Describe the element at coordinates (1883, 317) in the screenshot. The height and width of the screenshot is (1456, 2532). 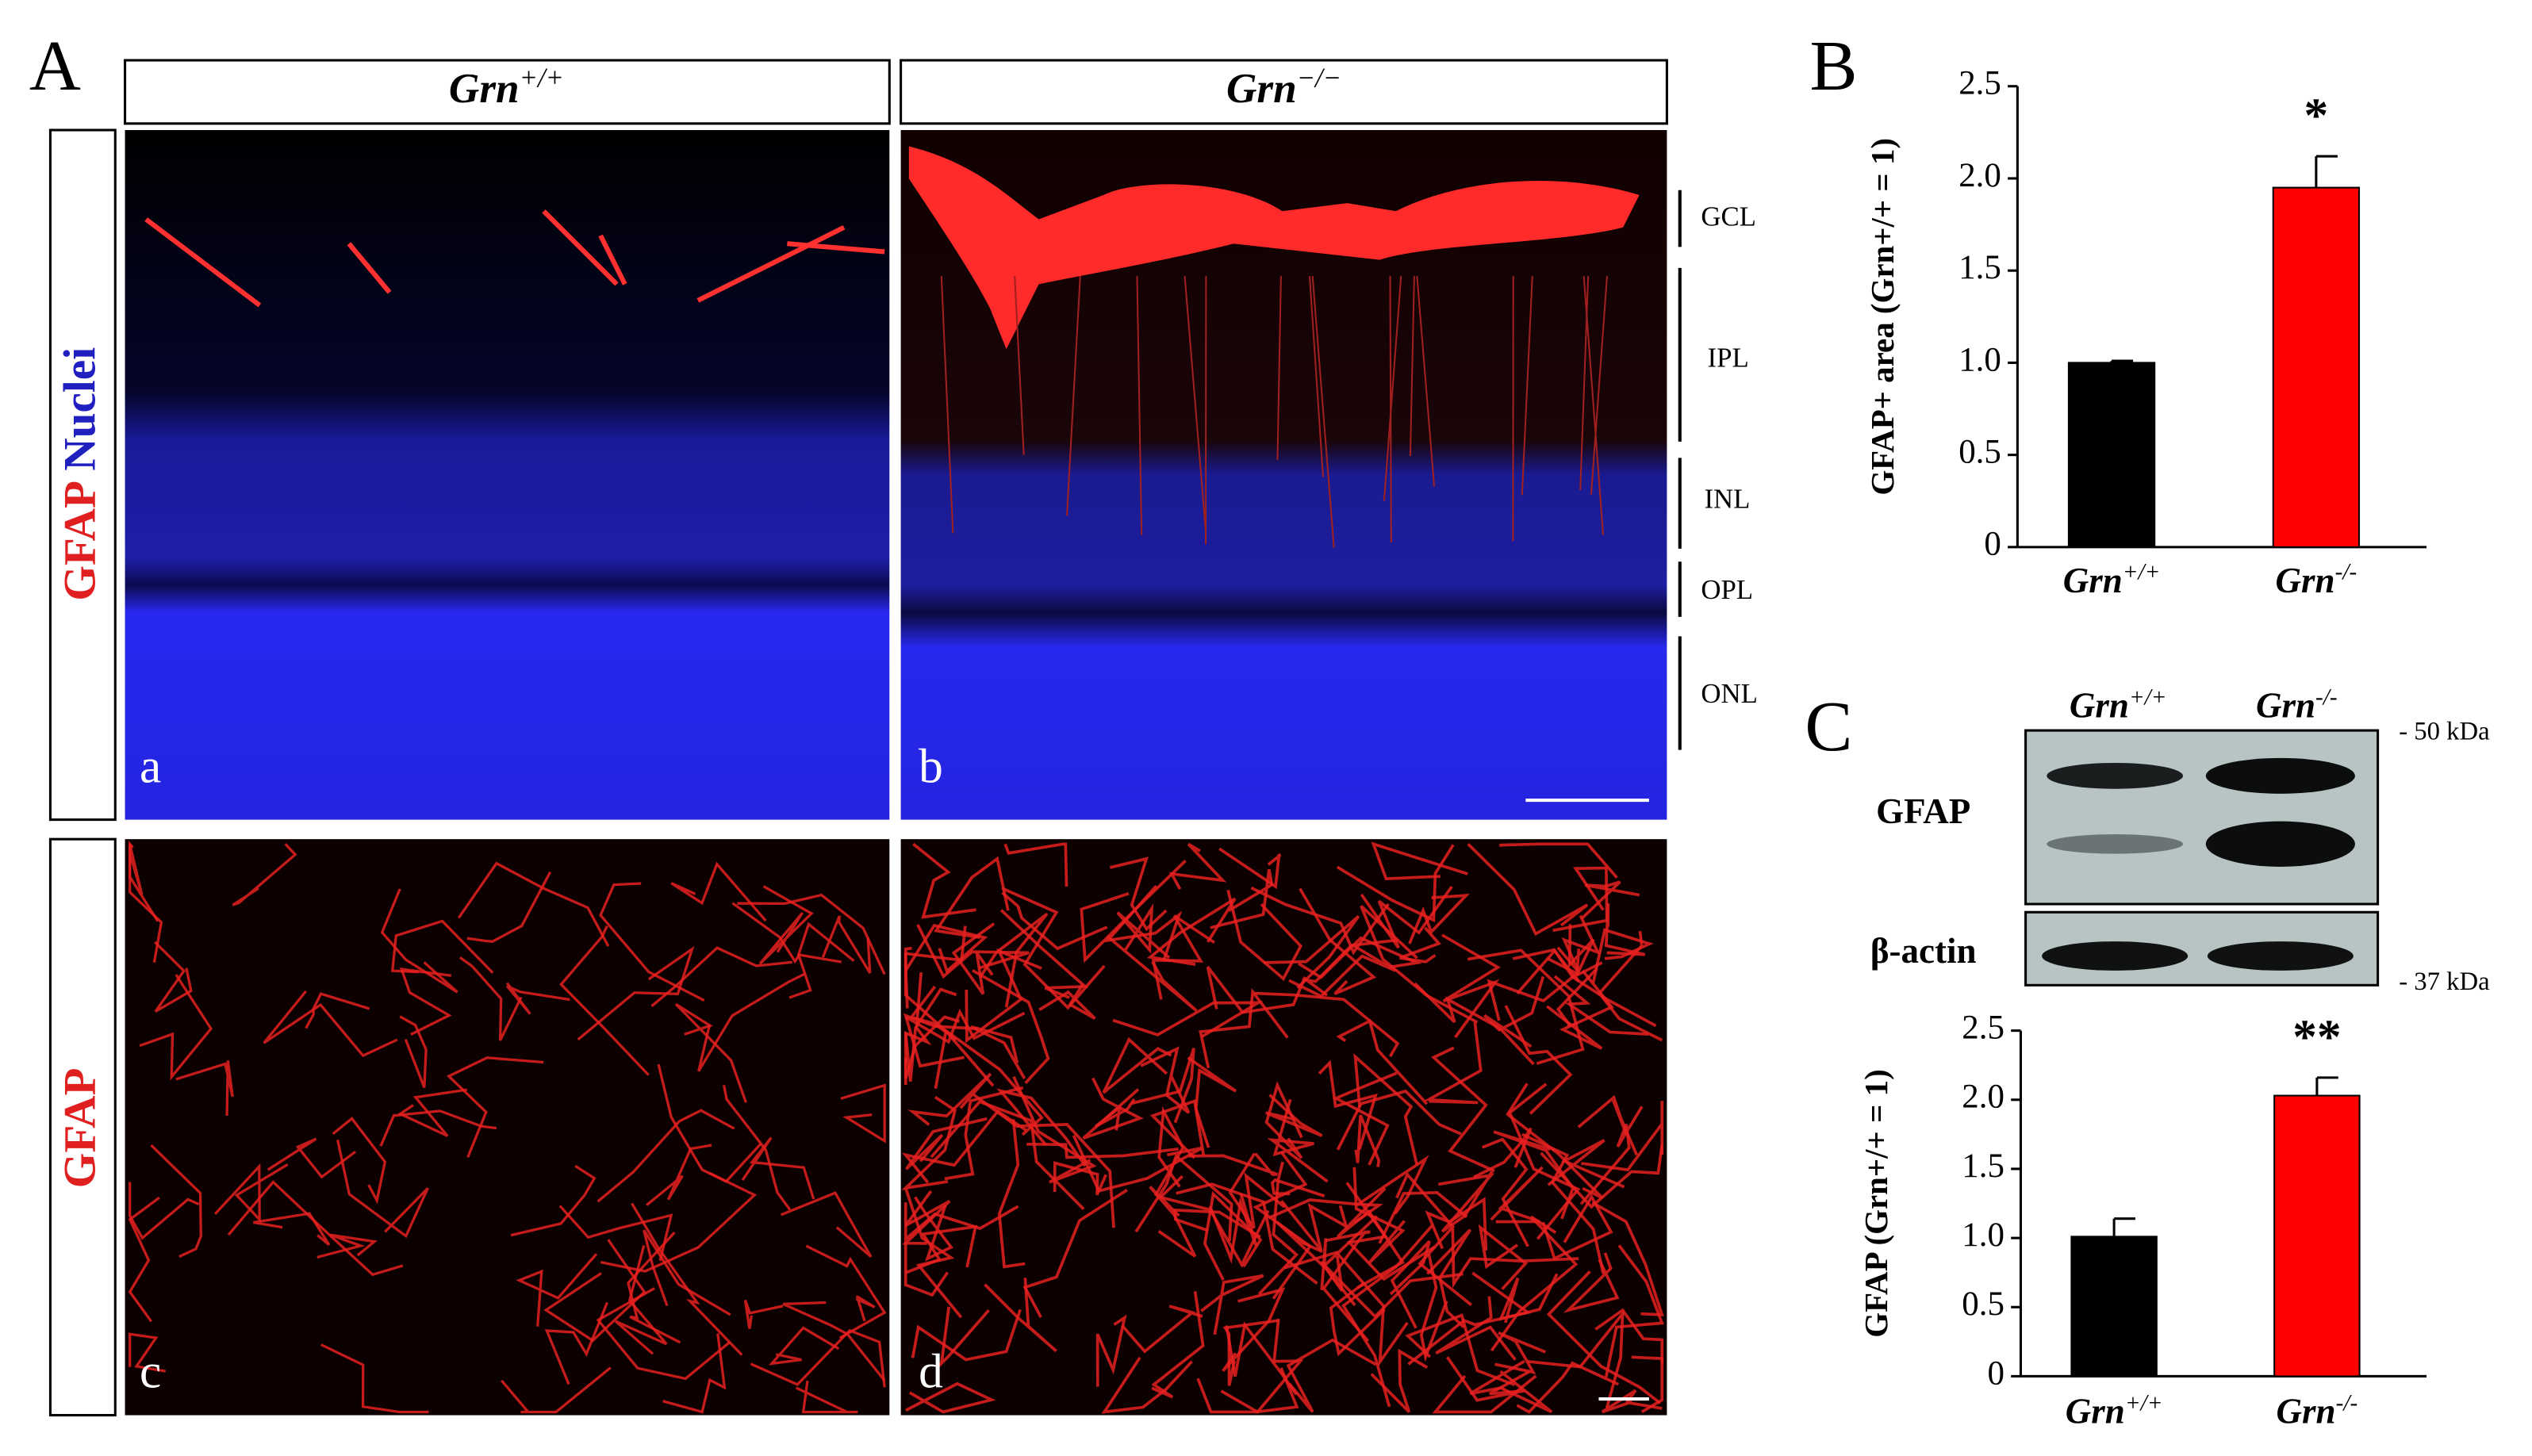
I see `y-axis-label: GFAP+ area (Grn+/+ = 1)` at that location.